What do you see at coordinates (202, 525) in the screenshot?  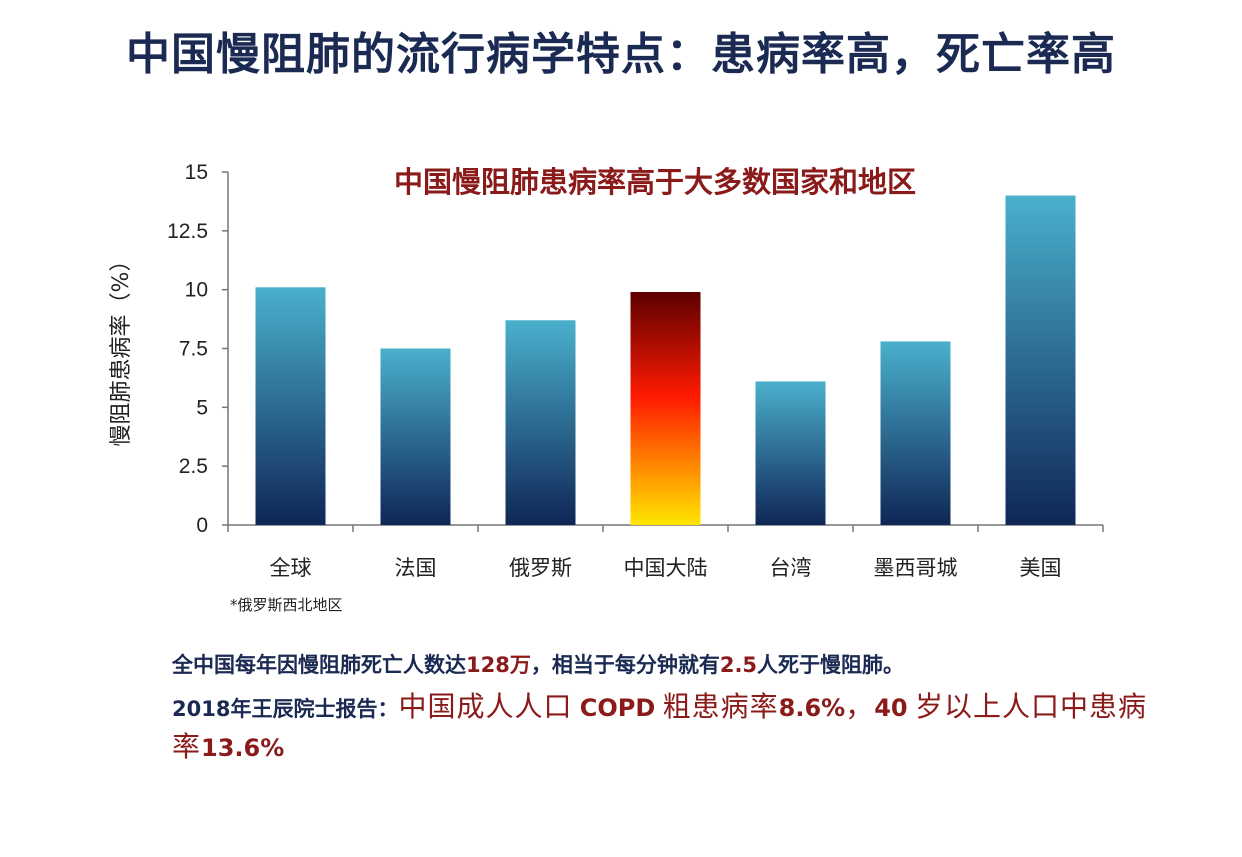 I see `y-tick-label: 0` at bounding box center [202, 525].